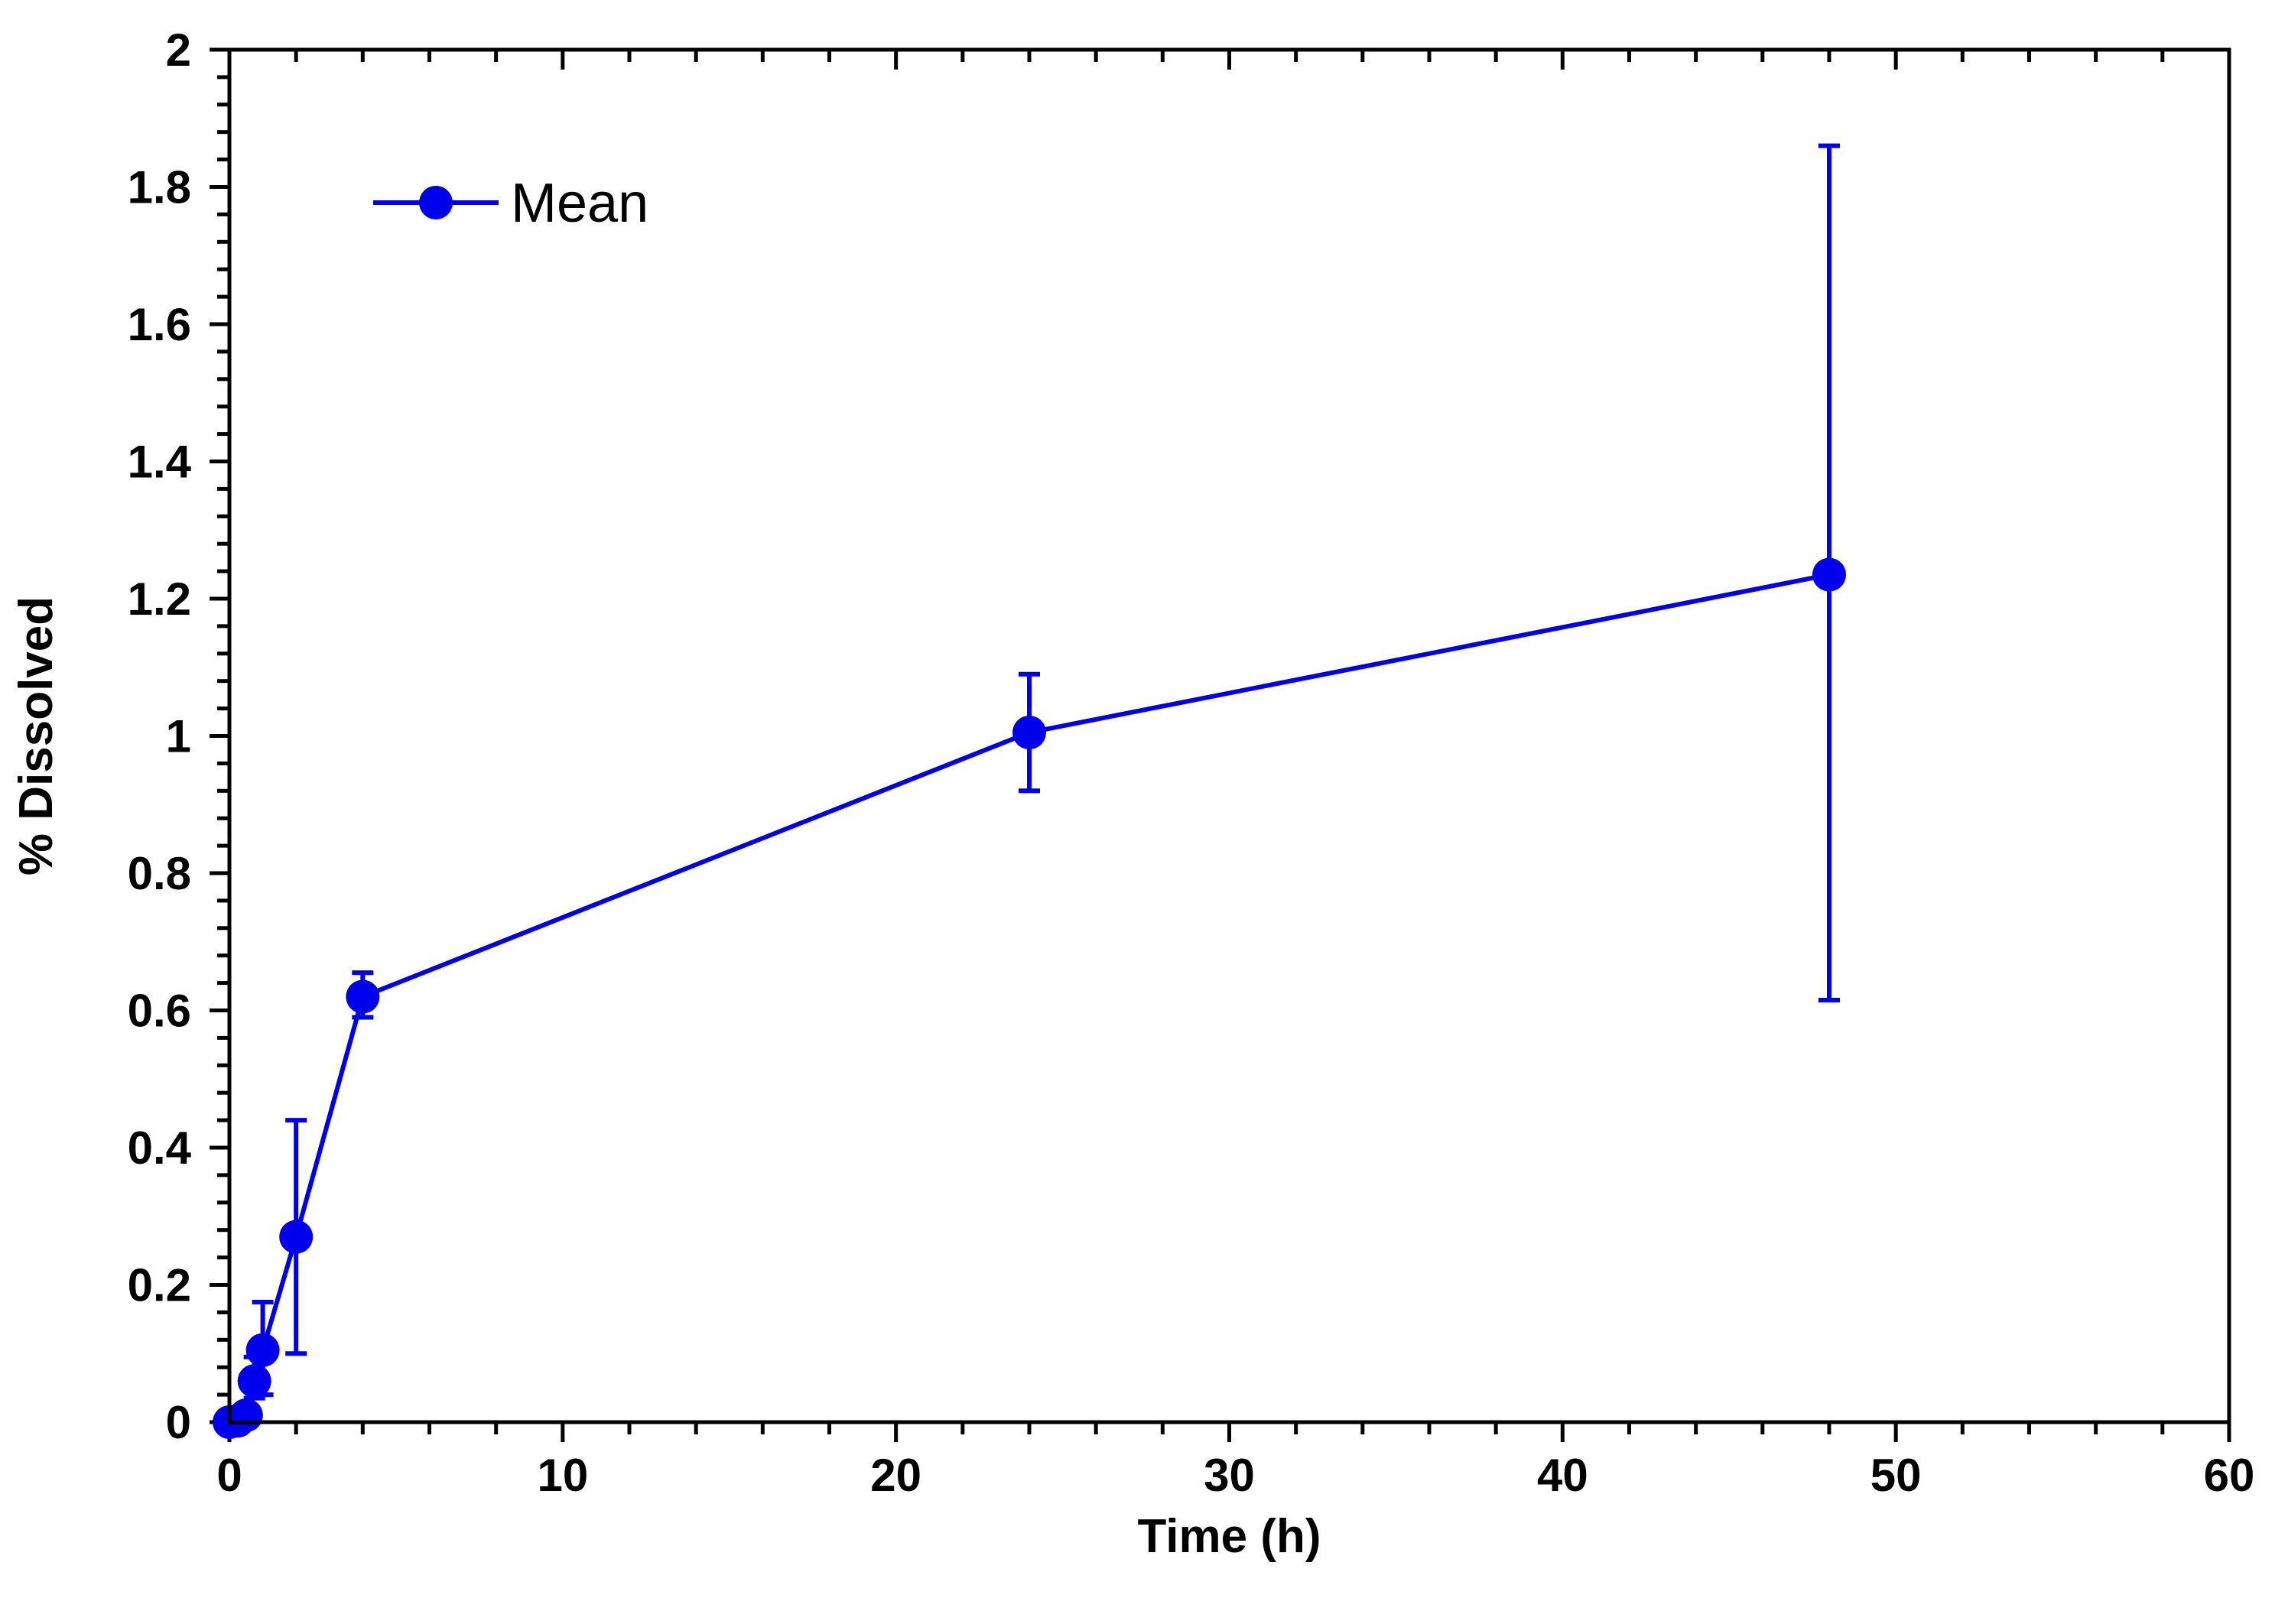 The height and width of the screenshot is (1624, 2275). I want to click on x-tick-label: 10, so click(562, 1475).